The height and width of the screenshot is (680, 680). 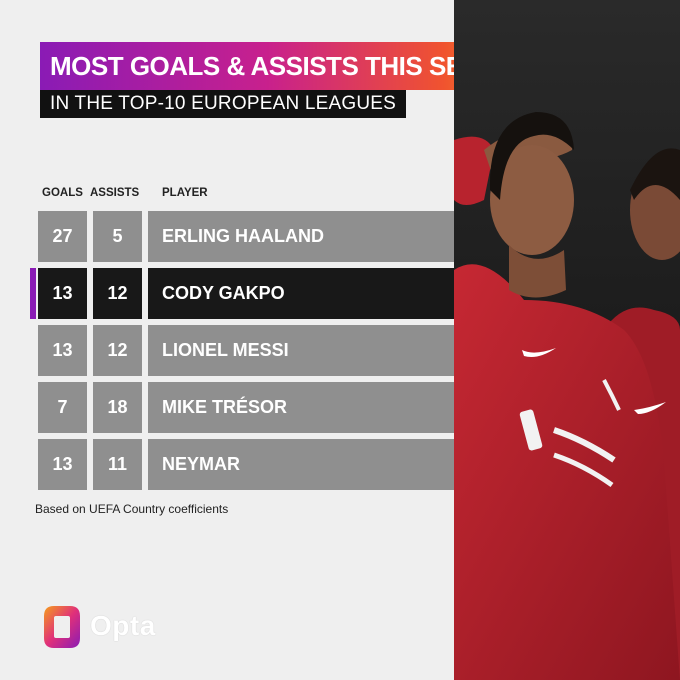 I want to click on table-row: 7 18 MIKE TRÉSOR, so click(x=227, y=407).